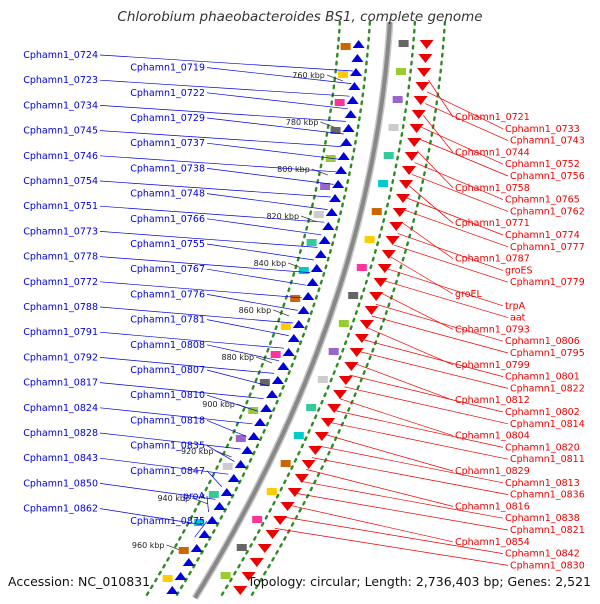 The width and height of the screenshot is (600, 604). Describe the element at coordinates (547, 530) in the screenshot. I see `right-gene-label: Cphamn1_0821` at that location.